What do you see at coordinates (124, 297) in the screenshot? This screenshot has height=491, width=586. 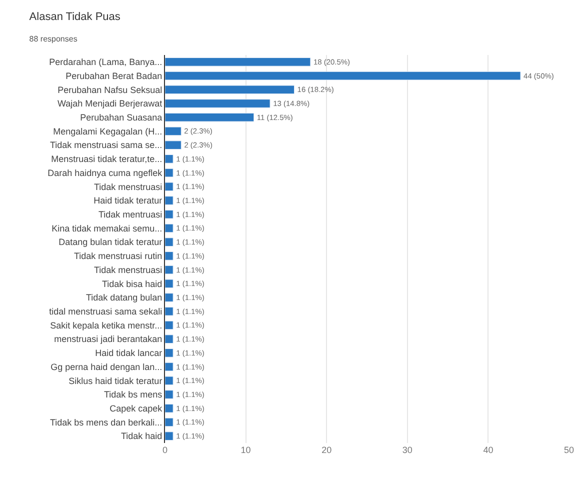 I see `y-tick-label: Tidak datang bulan` at bounding box center [124, 297].